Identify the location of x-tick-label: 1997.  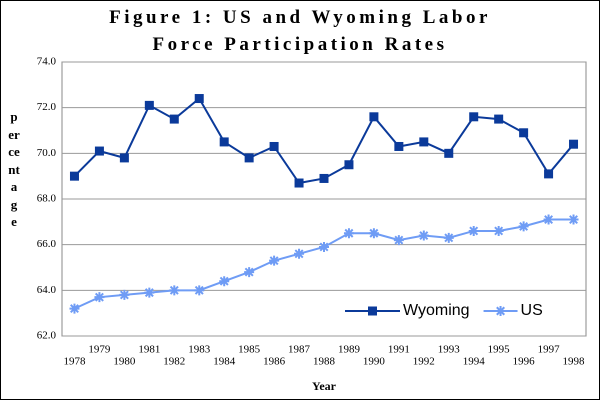
(549, 350).